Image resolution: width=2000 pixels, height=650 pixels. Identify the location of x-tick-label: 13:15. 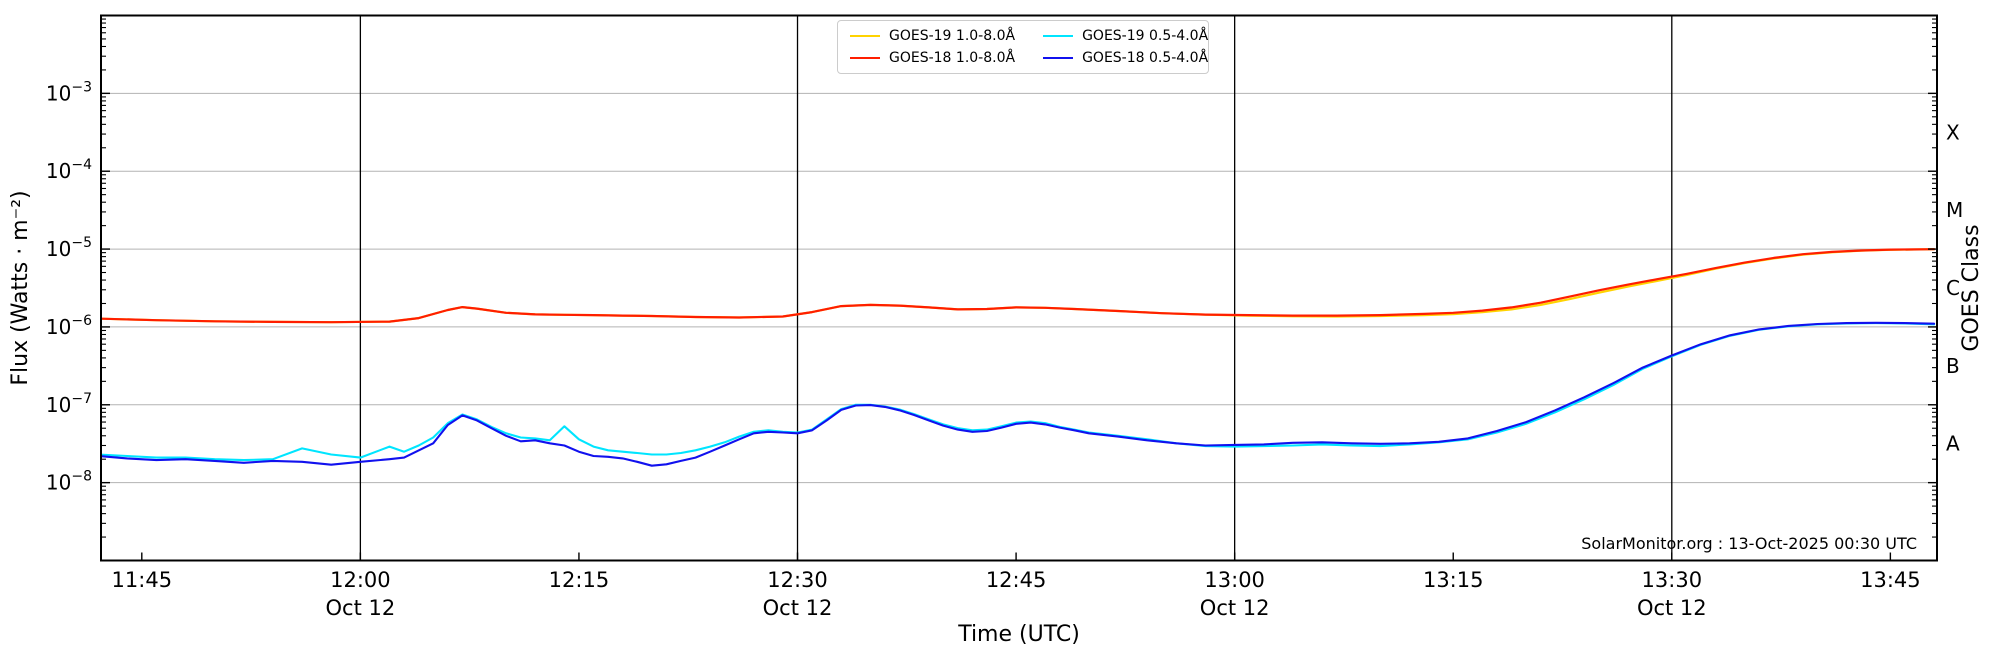
(1453, 580).